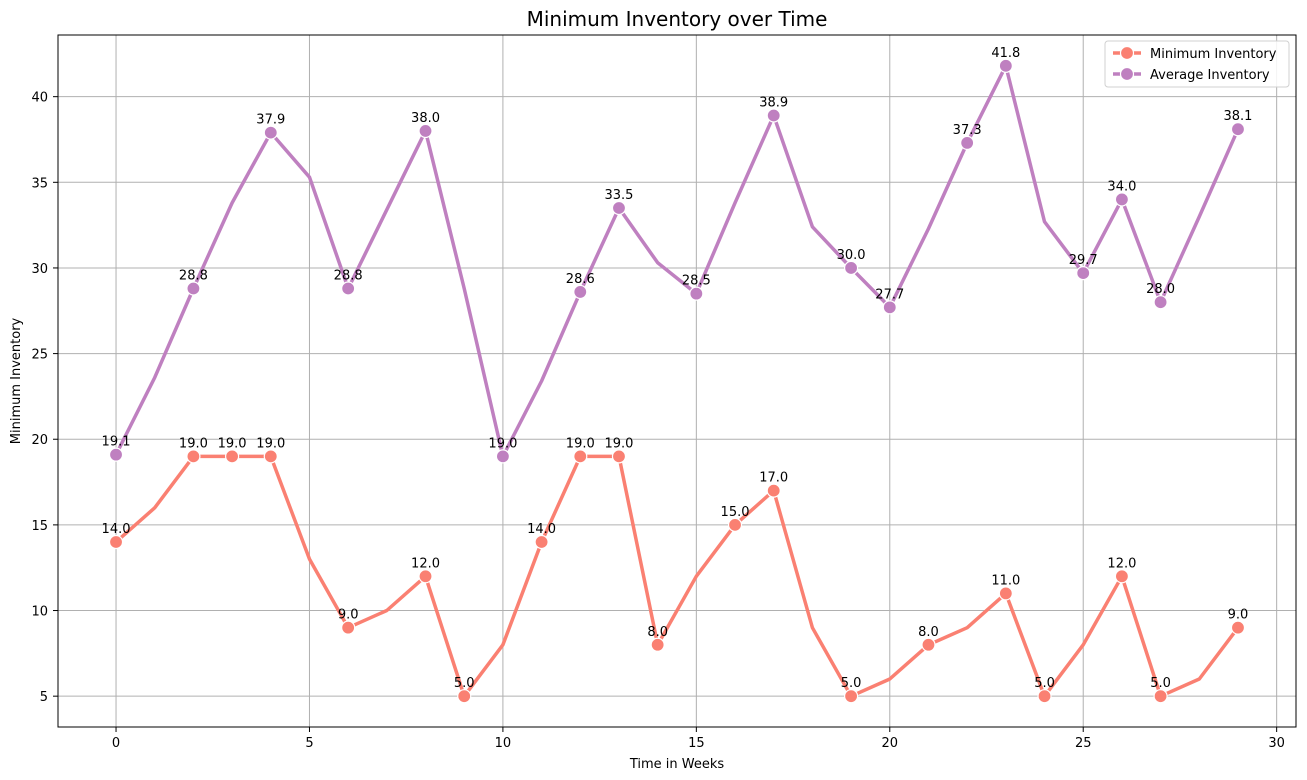 This screenshot has height=780, width=1307. What do you see at coordinates (889, 294) in the screenshot?
I see `data-label: 27.7` at bounding box center [889, 294].